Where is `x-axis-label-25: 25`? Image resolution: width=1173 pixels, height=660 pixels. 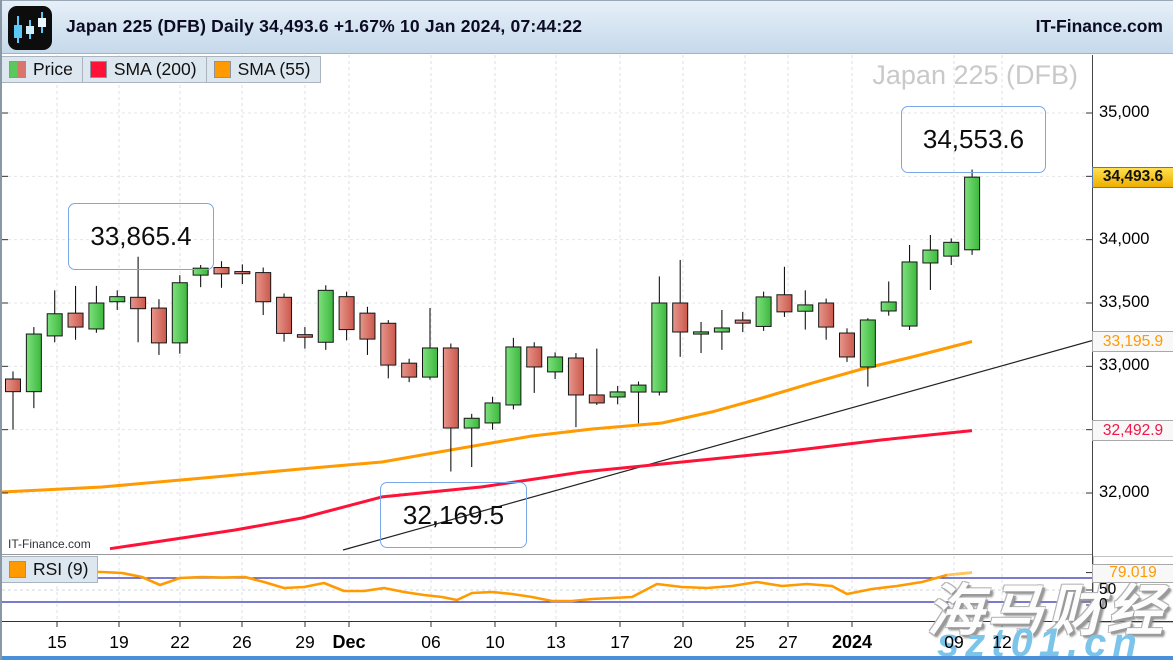
x-axis-label-25: 25 is located at coordinates (745, 642).